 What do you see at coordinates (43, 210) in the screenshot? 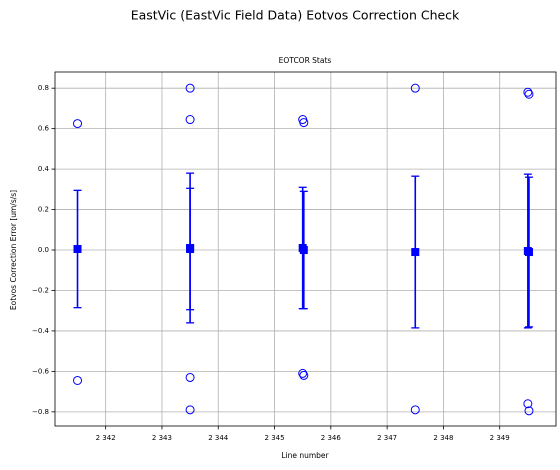
I see `y-tick-label: 0.2` at bounding box center [43, 210].